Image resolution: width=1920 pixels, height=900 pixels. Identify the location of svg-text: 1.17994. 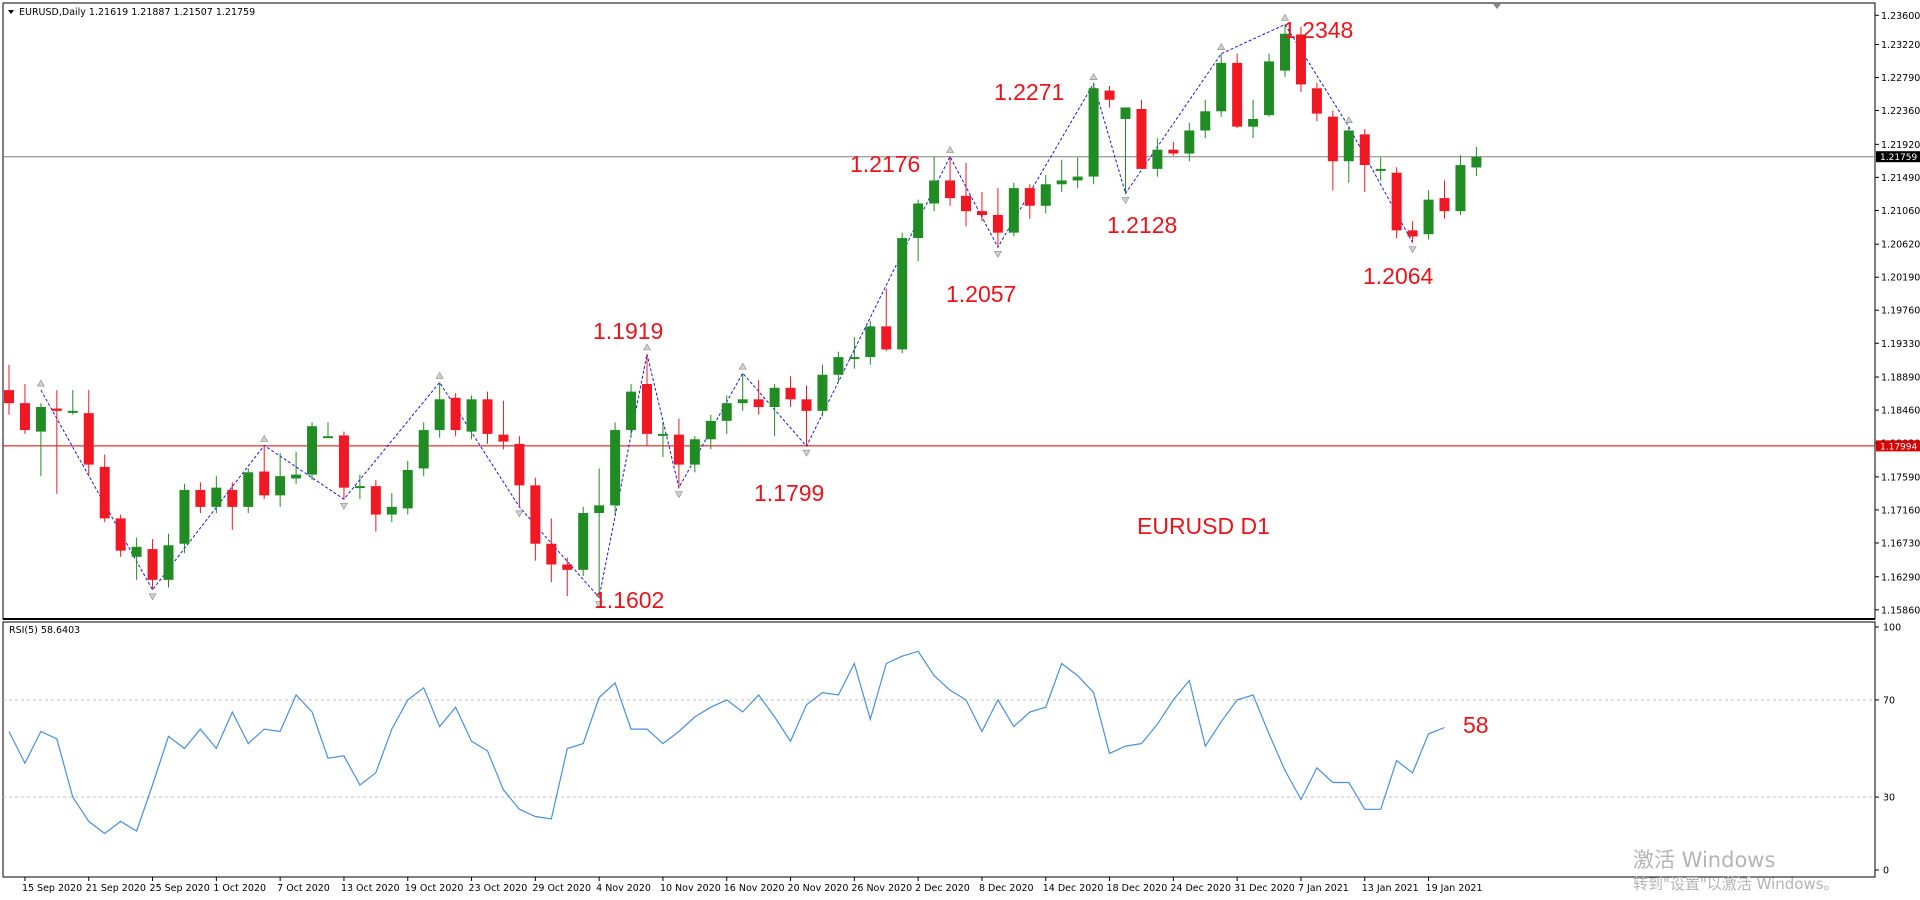
(1898, 447).